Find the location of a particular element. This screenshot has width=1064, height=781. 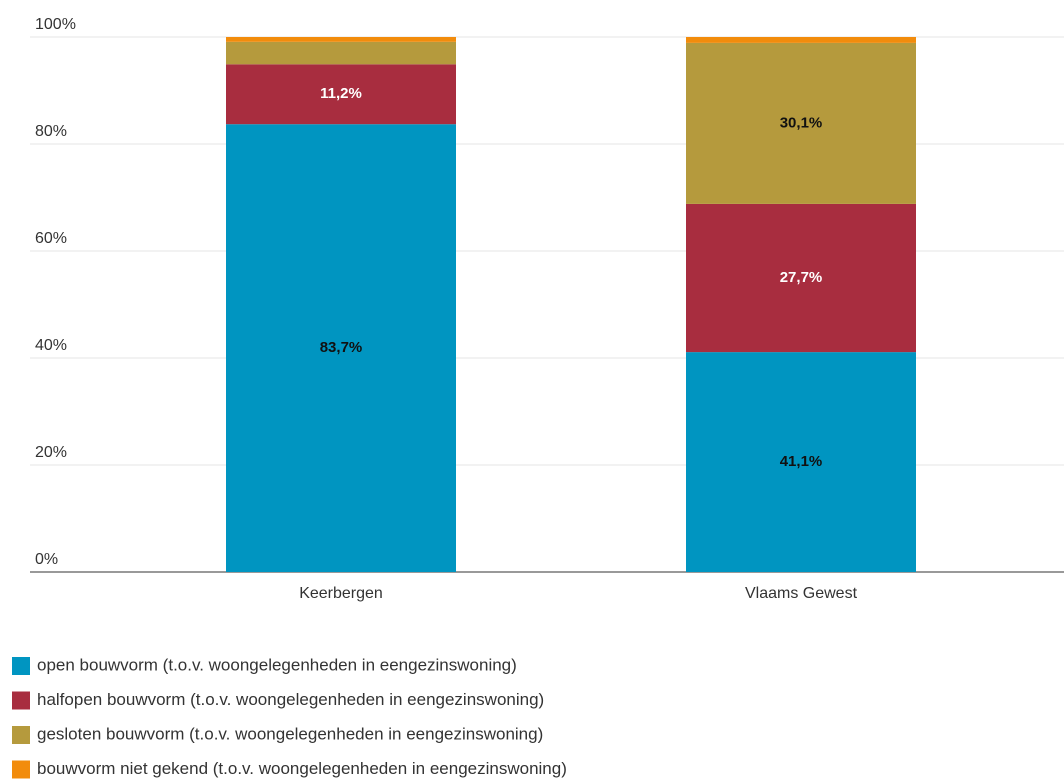

y-tick-label: 80% is located at coordinates (51, 131).